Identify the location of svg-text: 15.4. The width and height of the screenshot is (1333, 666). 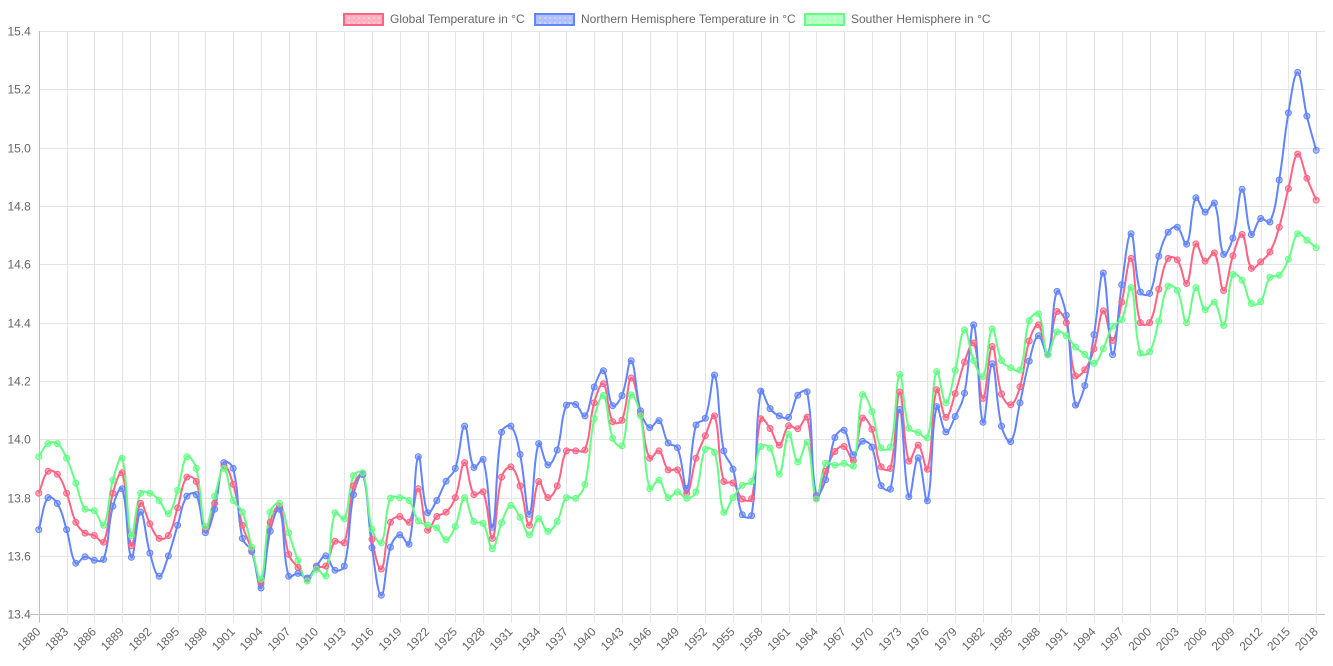
(19, 32).